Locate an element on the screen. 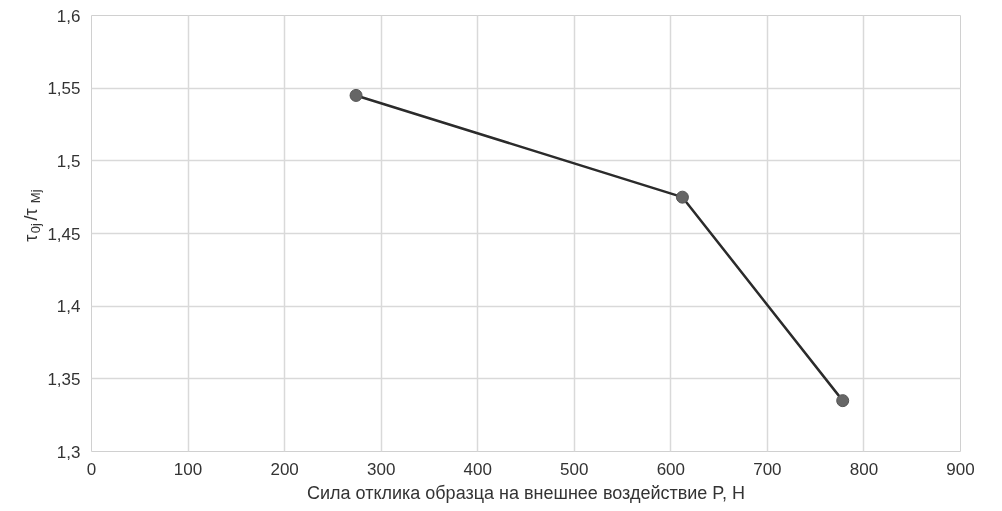  y-axis-title: τ0j/τMj is located at coordinates (31, 215).